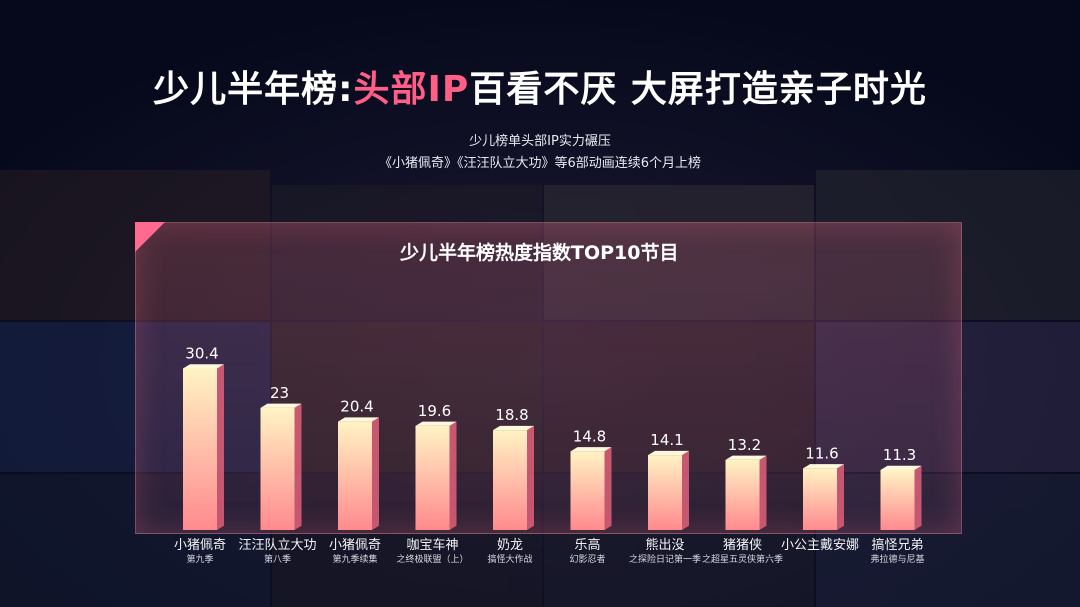  Describe the element at coordinates (200, 560) in the screenshot. I see `x-sublabel-1: 第九季` at that location.